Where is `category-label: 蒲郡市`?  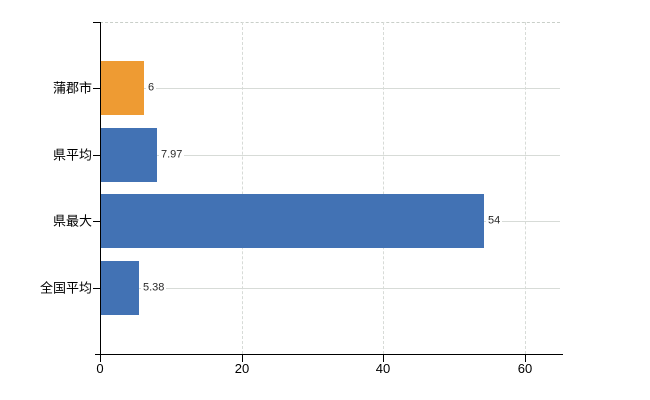
category-label: 蒲郡市 is located at coordinates (72, 88).